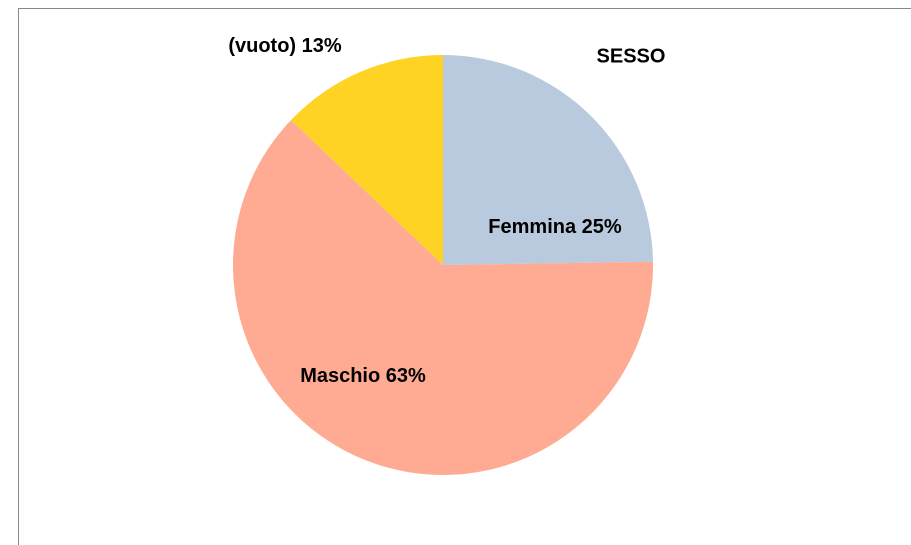 This screenshot has height=545, width=911. What do you see at coordinates (262, 46) in the screenshot?
I see `slice-name: (vuoto)` at bounding box center [262, 46].